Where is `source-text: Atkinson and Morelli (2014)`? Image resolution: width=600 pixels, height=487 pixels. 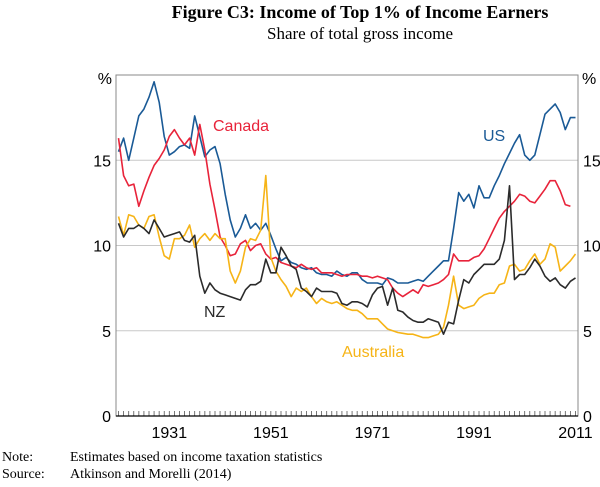
source-text: Atkinson and Morelli (2014) is located at coordinates (151, 474).